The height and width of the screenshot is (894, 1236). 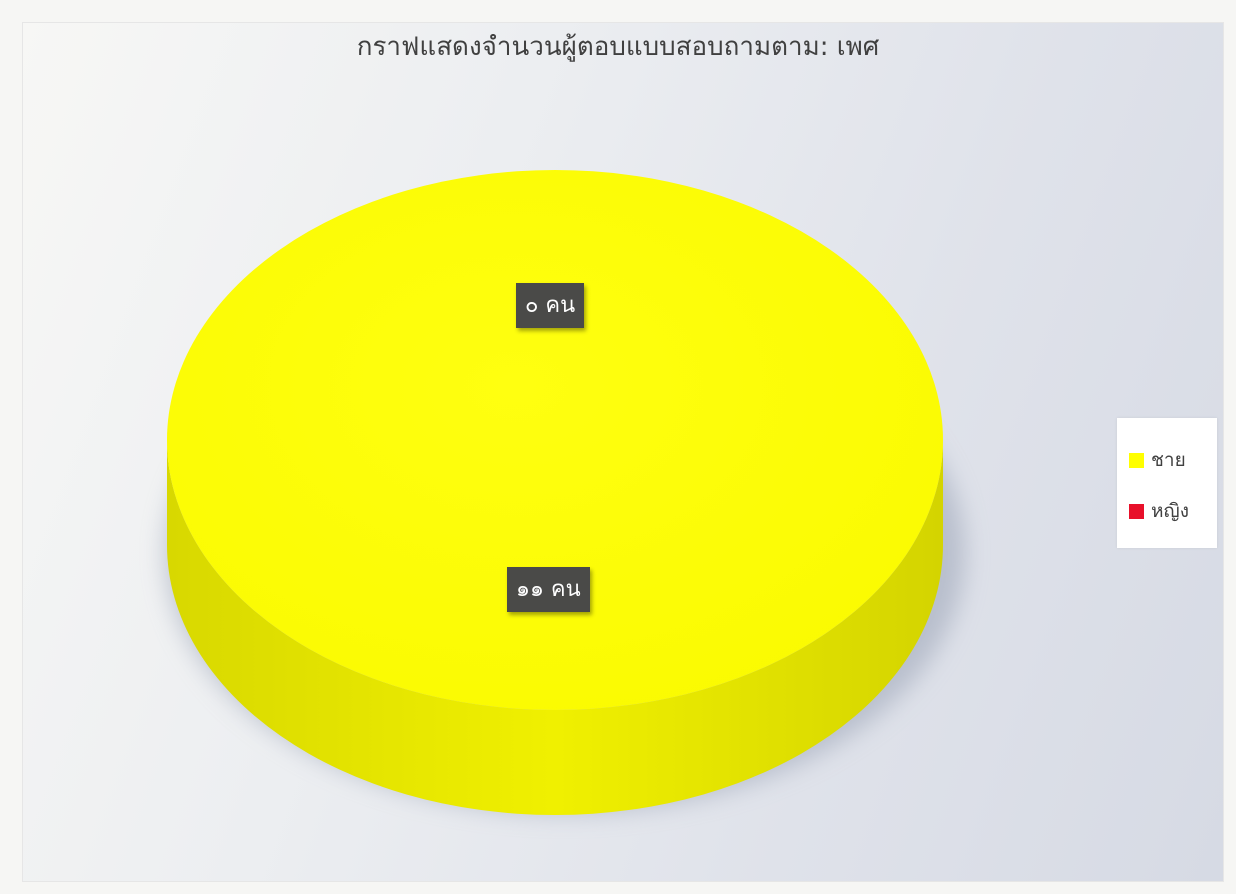 I want to click on data-label-male: ๑๑ คน, so click(x=548, y=589).